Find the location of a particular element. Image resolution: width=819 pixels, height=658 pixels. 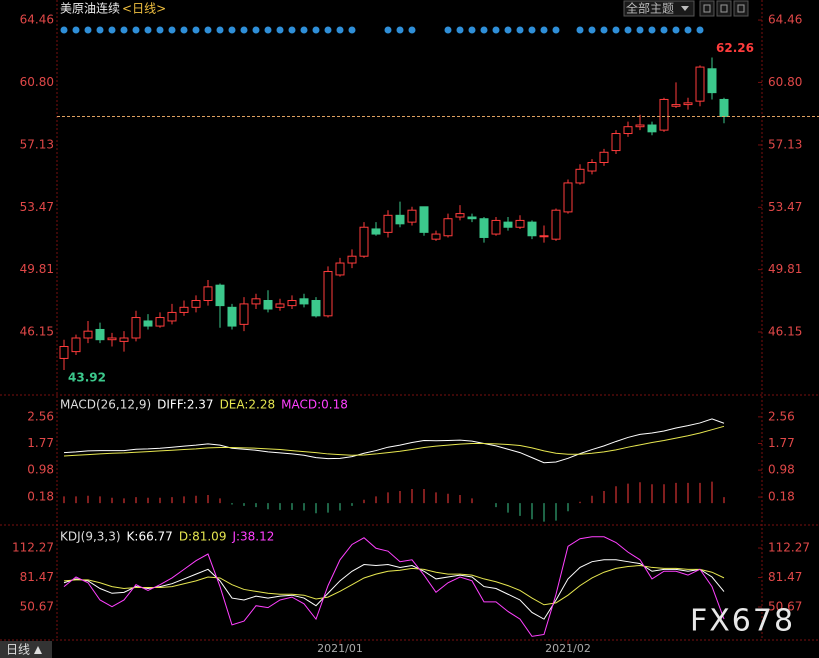

y-tick-label-left: 0.18 is located at coordinates (40, 497).